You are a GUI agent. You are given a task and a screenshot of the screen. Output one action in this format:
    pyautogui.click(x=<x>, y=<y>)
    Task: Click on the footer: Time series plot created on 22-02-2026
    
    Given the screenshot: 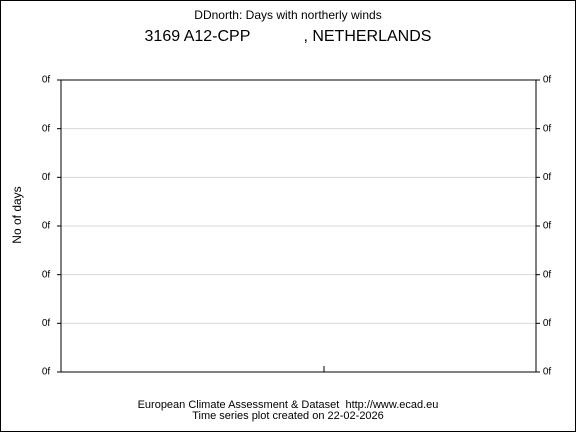 What is the action you would take?
    pyautogui.click(x=288, y=416)
    